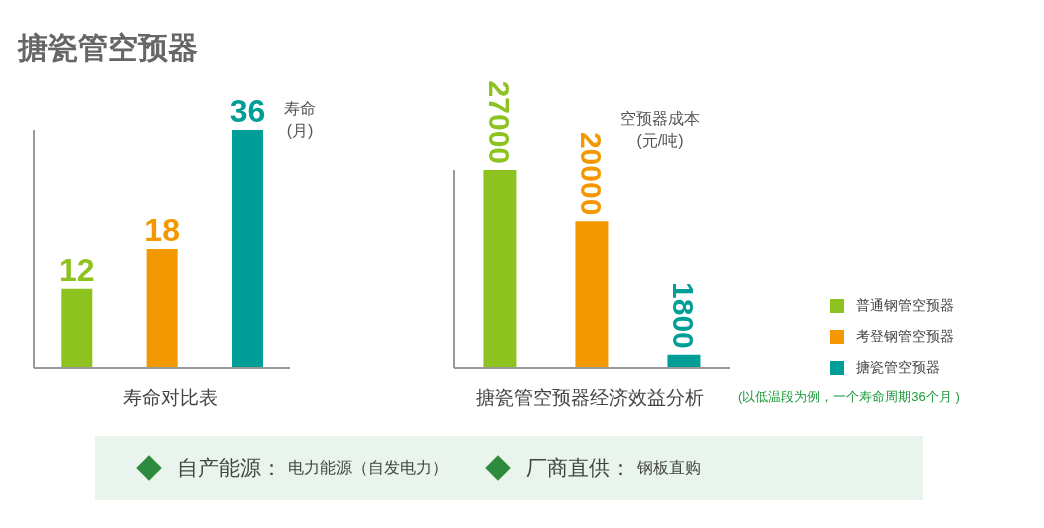 The width and height of the screenshot is (1044, 528). I want to click on x-axis-title: 搪瓷管空预器经济效益分析, so click(590, 397).